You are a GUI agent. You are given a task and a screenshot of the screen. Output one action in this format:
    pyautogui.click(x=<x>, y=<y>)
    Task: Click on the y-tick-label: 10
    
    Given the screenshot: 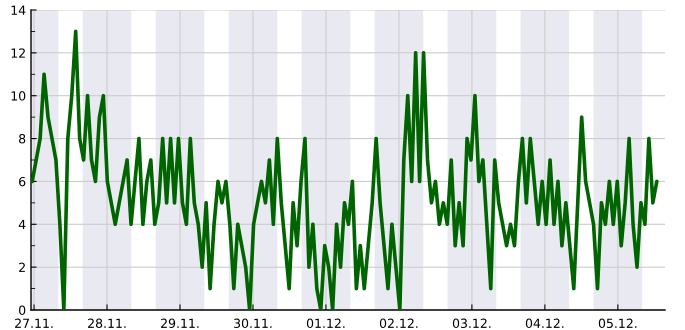 What is the action you would take?
    pyautogui.click(x=19, y=96)
    